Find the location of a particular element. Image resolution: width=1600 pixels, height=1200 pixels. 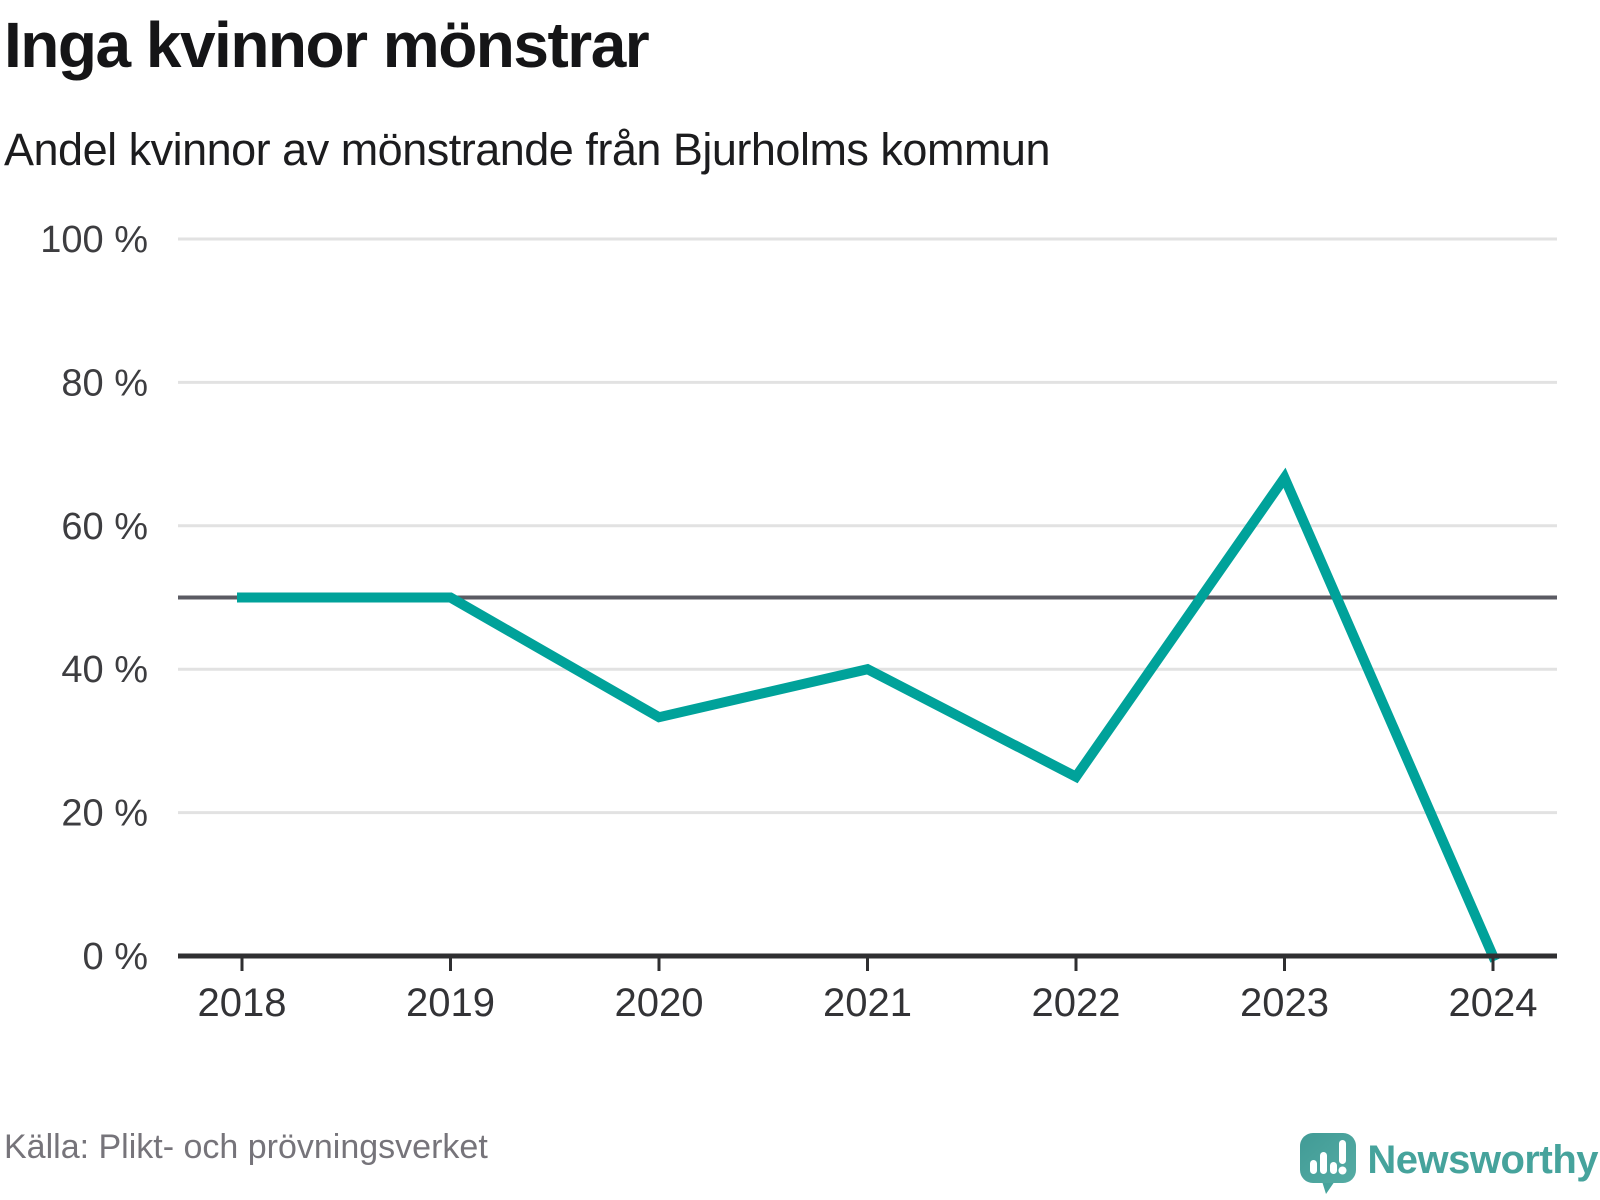

newsworthy-speech-bubble-icon is located at coordinates (1328, 1163).